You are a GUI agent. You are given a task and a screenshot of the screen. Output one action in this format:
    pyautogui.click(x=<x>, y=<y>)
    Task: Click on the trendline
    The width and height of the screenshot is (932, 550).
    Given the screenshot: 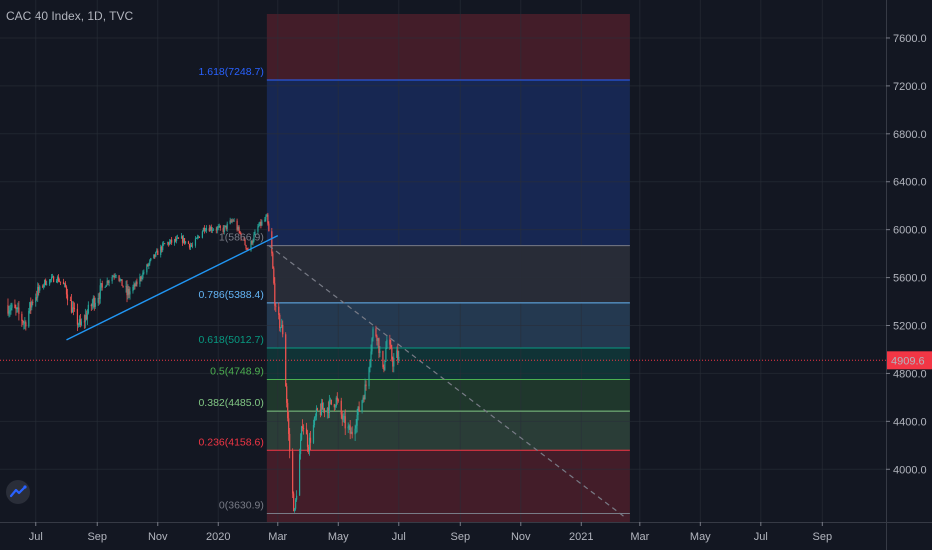 What is the action you would take?
    pyautogui.click(x=172, y=288)
    